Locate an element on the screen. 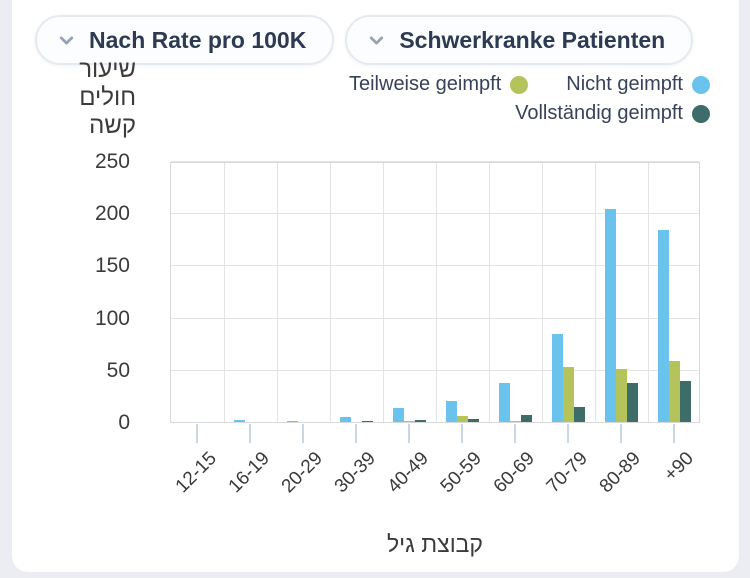 The width and height of the screenshot is (750, 578). metric-dropdown: Nach Rate pro 100K is located at coordinates (185, 40).